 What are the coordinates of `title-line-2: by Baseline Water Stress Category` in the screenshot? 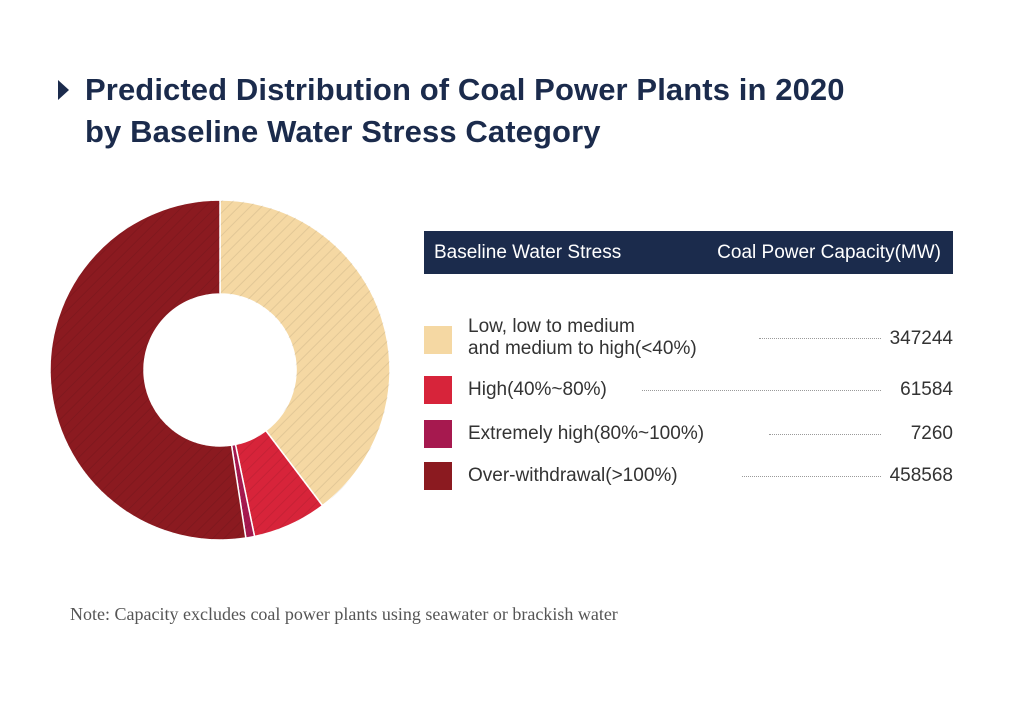 It's located at (343, 131).